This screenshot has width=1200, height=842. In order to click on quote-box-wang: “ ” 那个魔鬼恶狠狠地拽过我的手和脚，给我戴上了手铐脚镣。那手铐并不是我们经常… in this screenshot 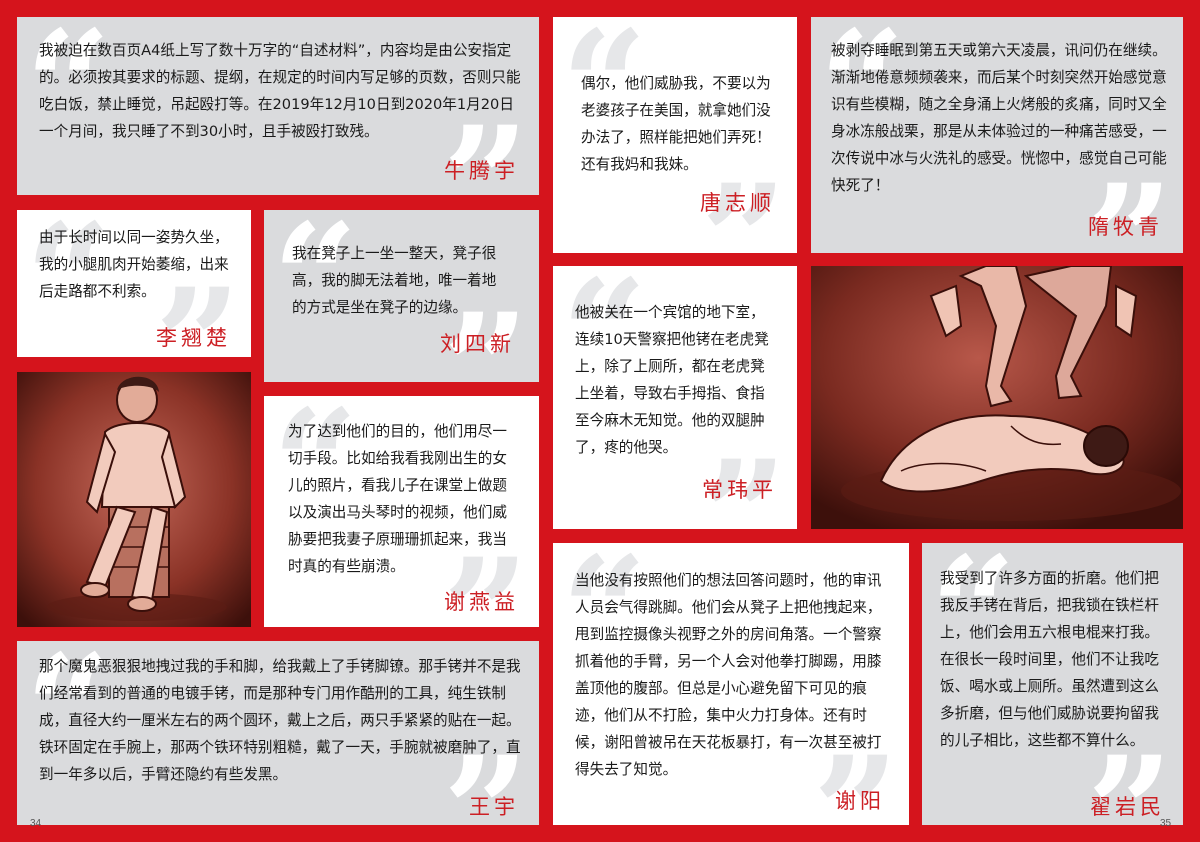, I will do `click(278, 733)`.